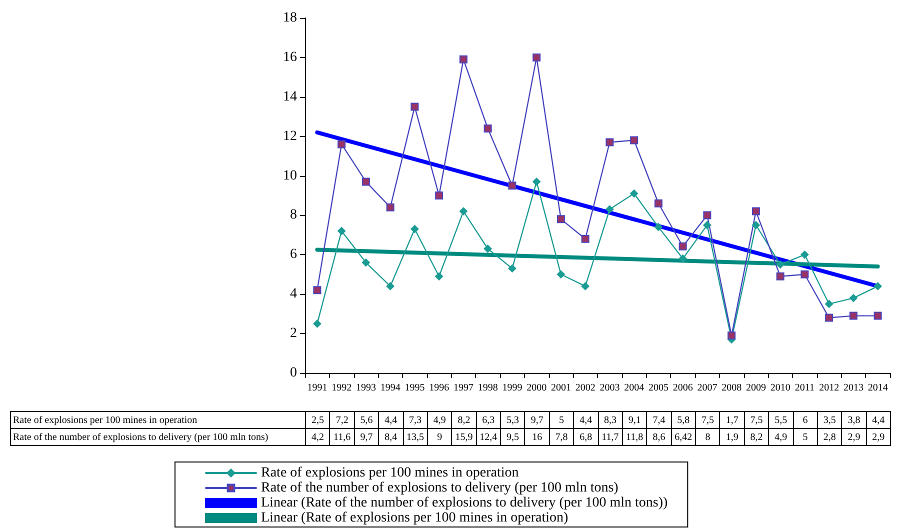  What do you see at coordinates (732, 420) in the screenshot?
I see `data-label: 1,7` at bounding box center [732, 420].